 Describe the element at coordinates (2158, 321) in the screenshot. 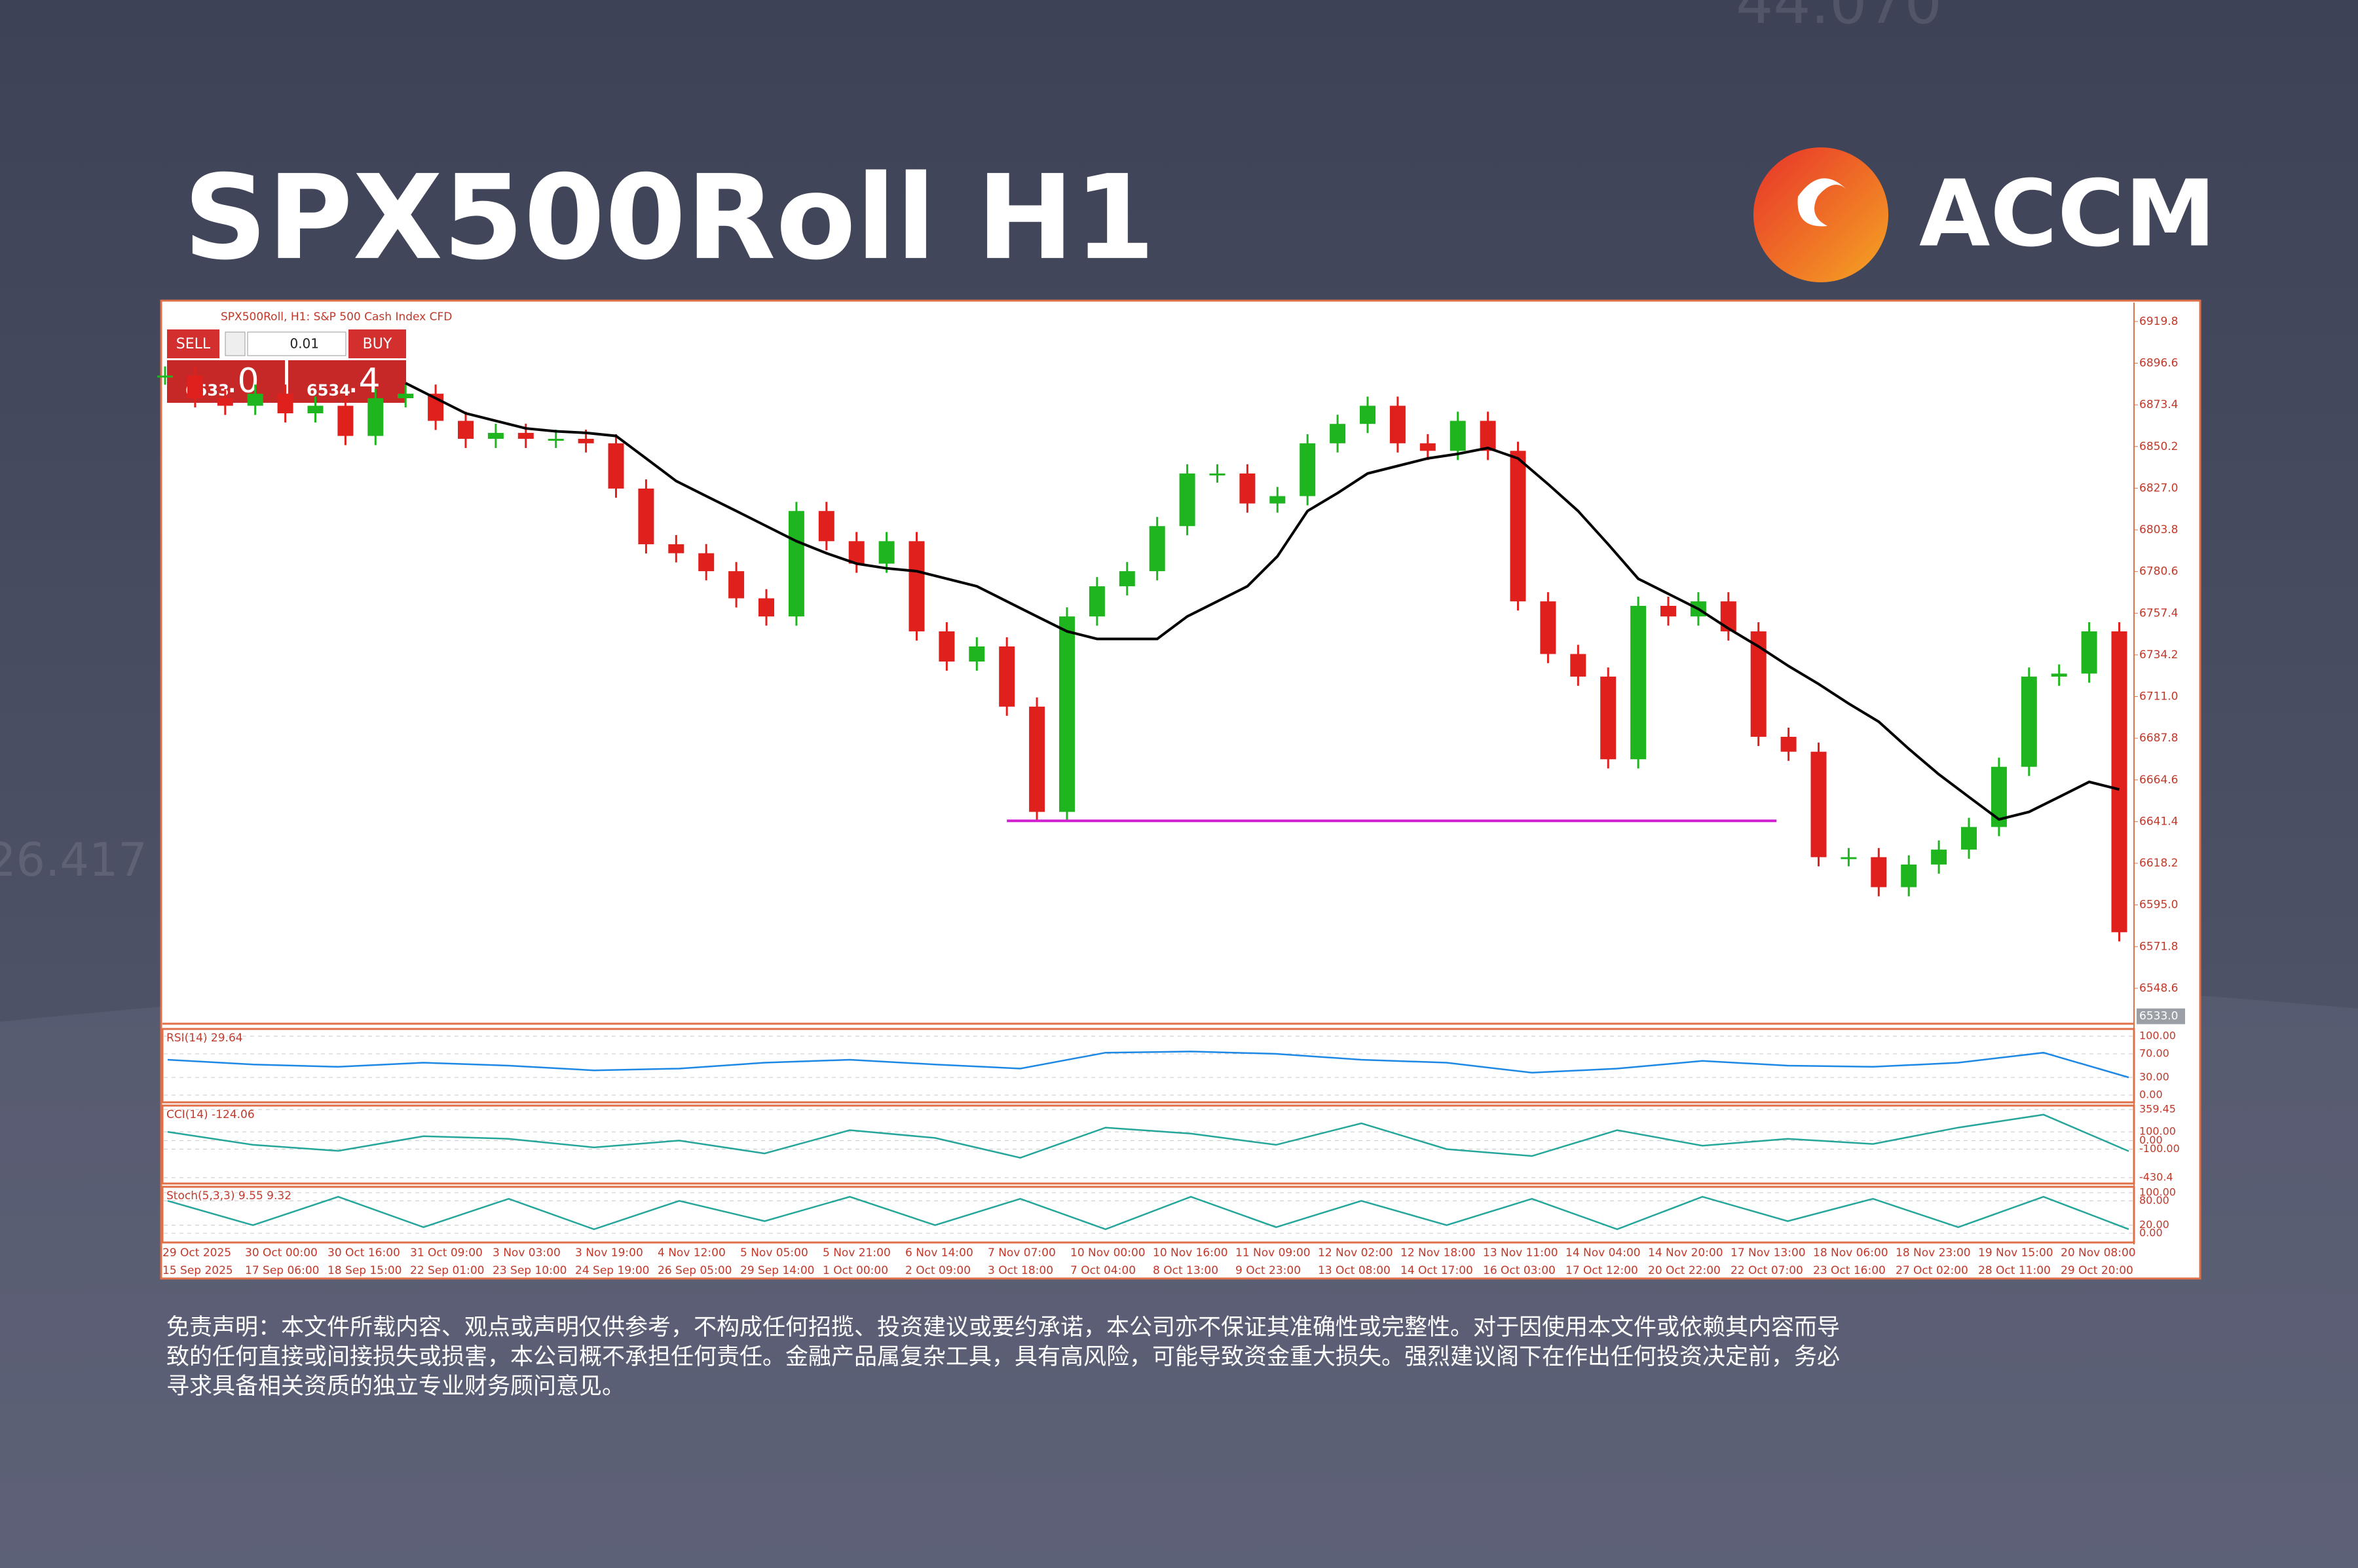

I see `y-tick-label: 6919.8` at that location.